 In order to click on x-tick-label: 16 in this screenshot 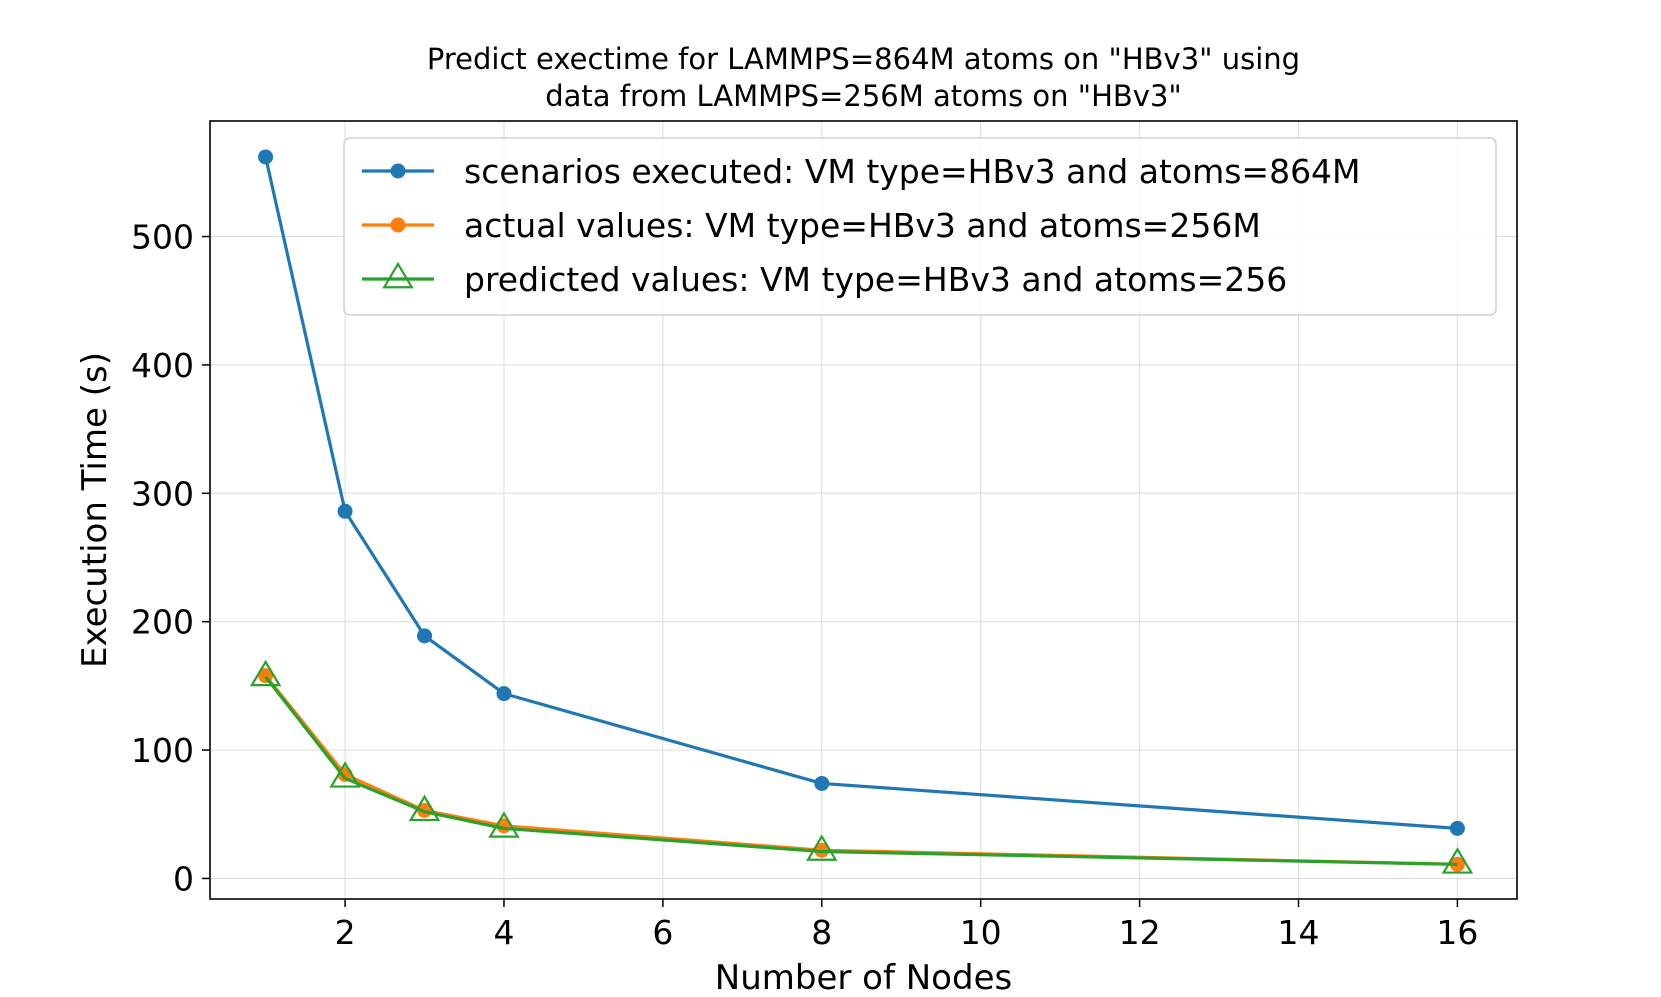, I will do `click(1457, 932)`.